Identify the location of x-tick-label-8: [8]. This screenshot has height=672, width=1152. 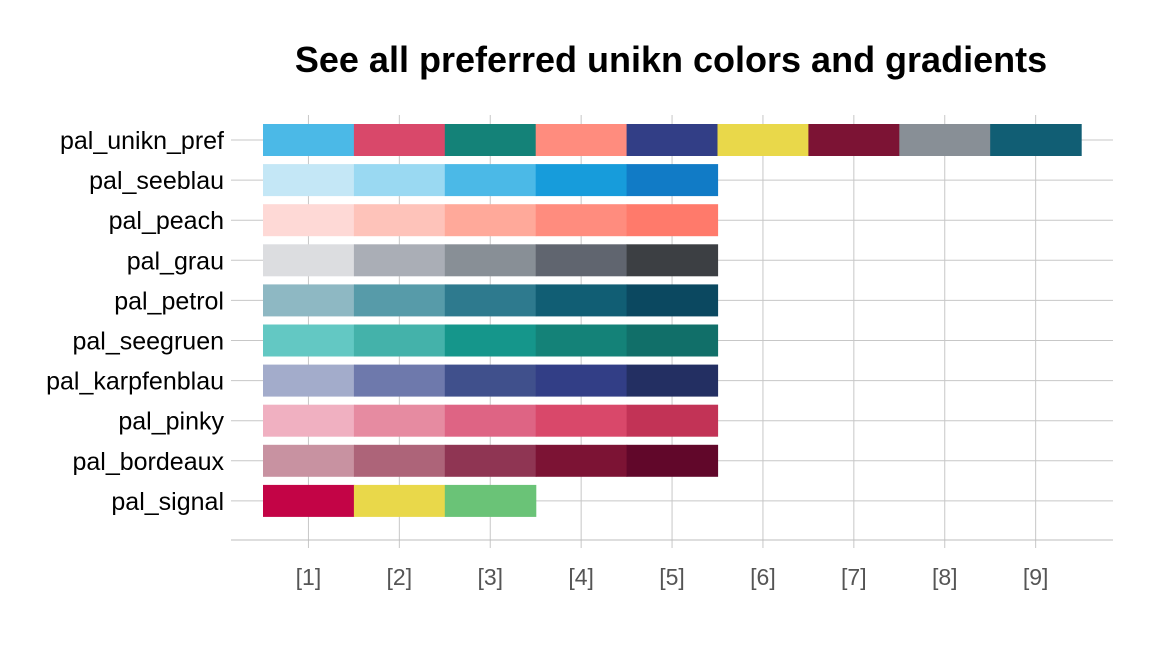
(945, 577).